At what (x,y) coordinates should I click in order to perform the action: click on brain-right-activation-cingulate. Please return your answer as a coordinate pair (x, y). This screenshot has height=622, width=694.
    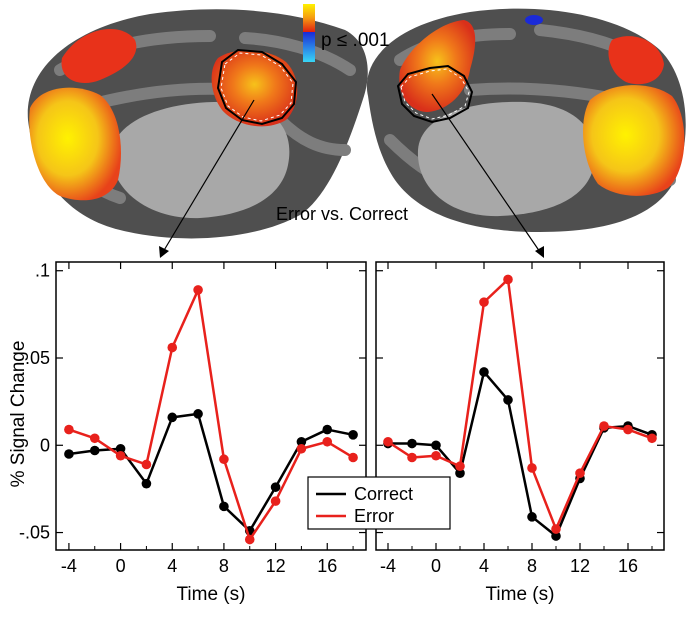
    Looking at the image, I should click on (437, 66).